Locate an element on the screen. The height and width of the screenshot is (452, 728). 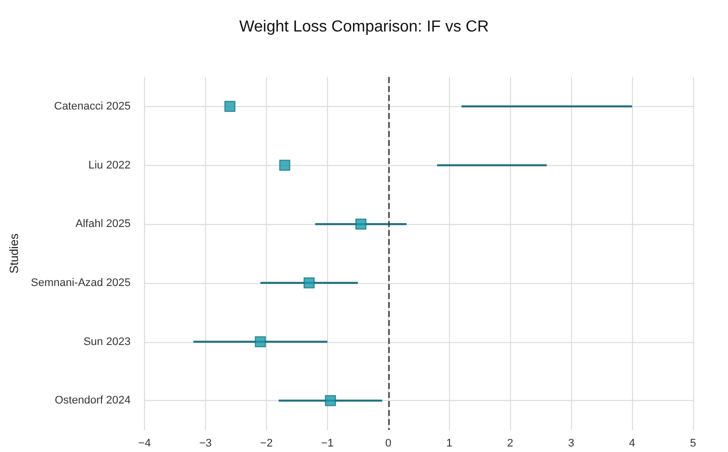
y-axis-title: Studies is located at coordinates (14, 253).